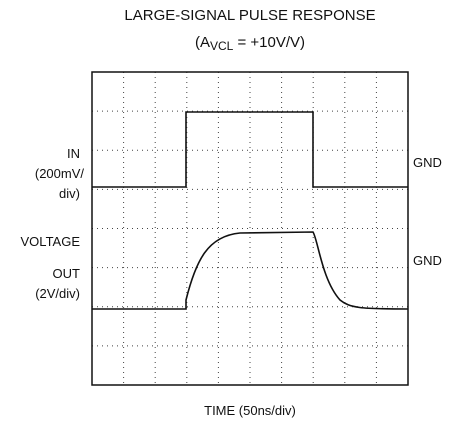 The height and width of the screenshot is (431, 453). I want to click on subtitle-subscript: VCL, so click(222, 46).